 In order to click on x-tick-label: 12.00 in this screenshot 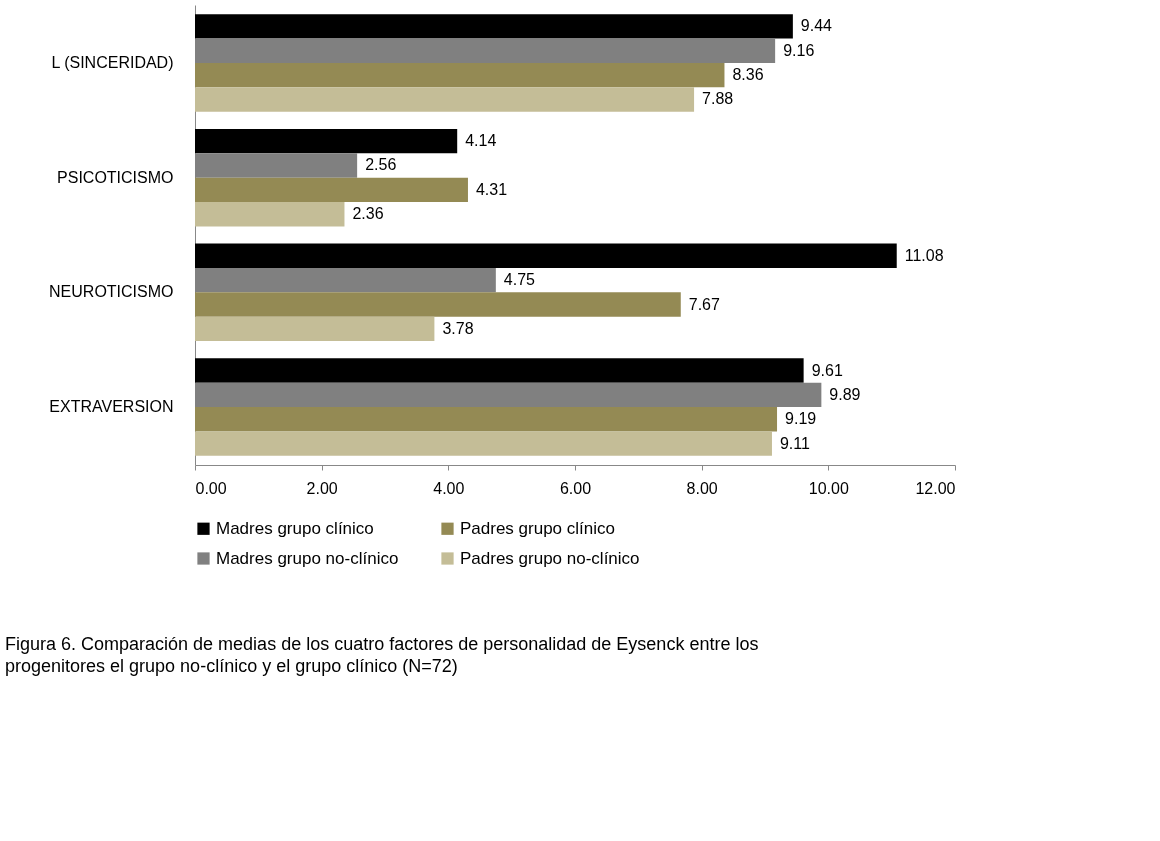, I will do `click(935, 488)`.